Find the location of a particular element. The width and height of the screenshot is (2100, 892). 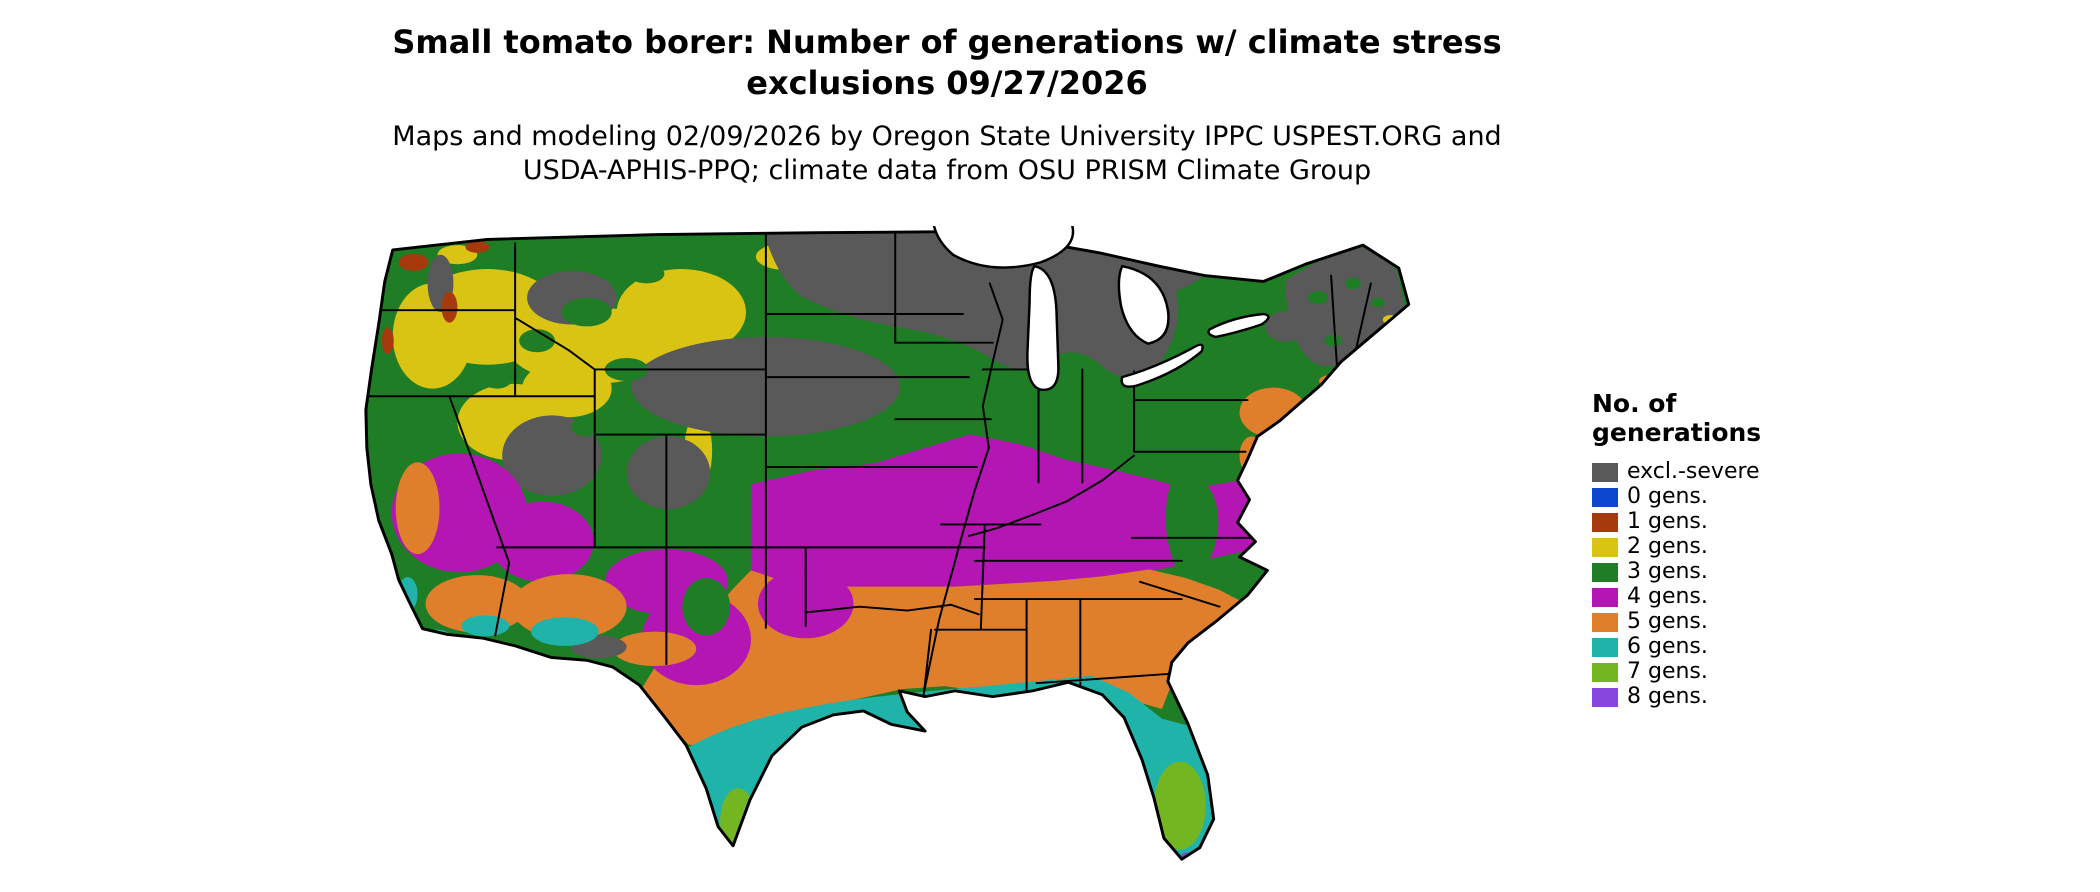

legend-item: 4 gens. is located at coordinates (1712, 597).